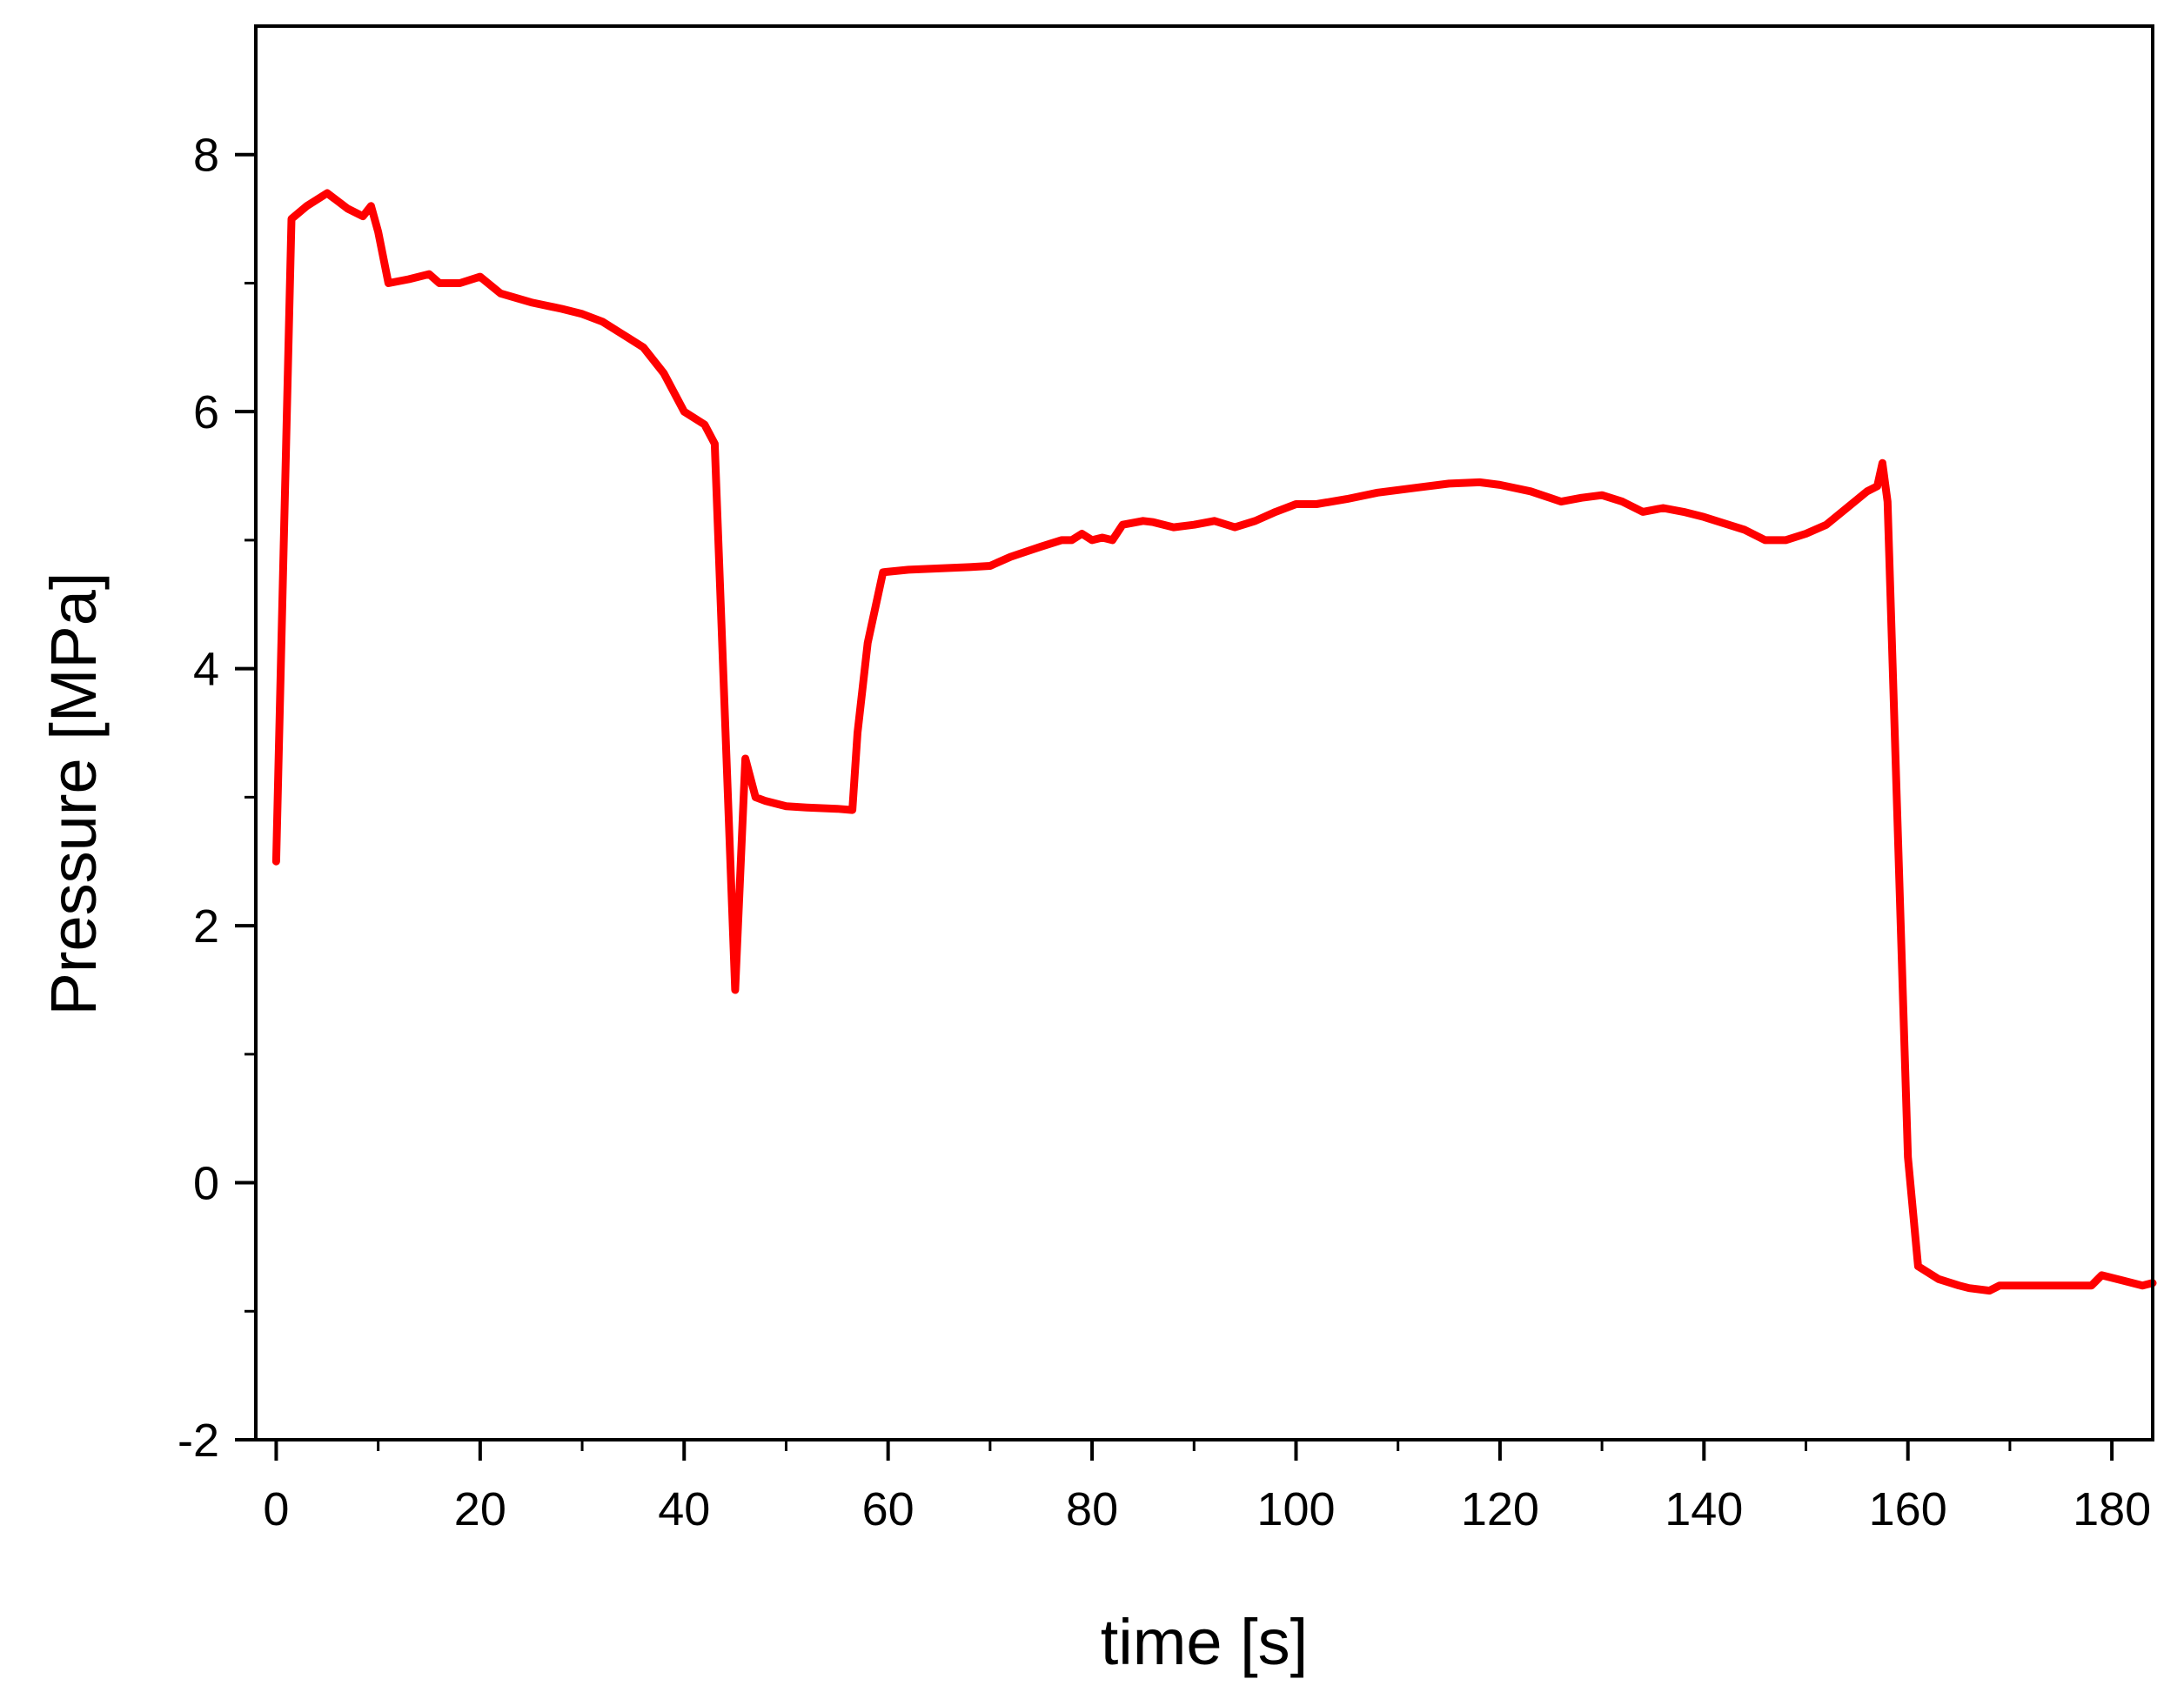 Image resolution: width=2184 pixels, height=1699 pixels. I want to click on x-tick-label: 180, so click(2112, 1509).